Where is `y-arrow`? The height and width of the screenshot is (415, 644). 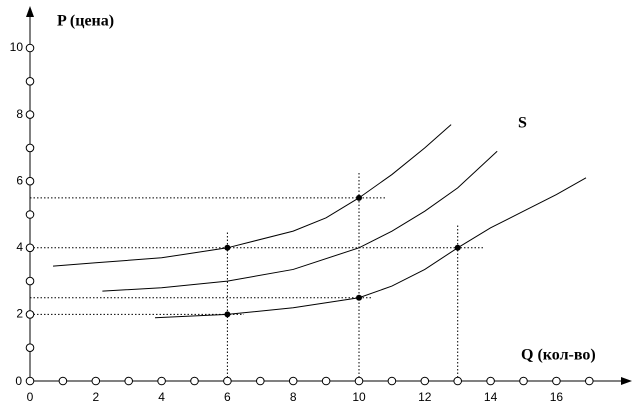
y-arrow is located at coordinates (30, 11).